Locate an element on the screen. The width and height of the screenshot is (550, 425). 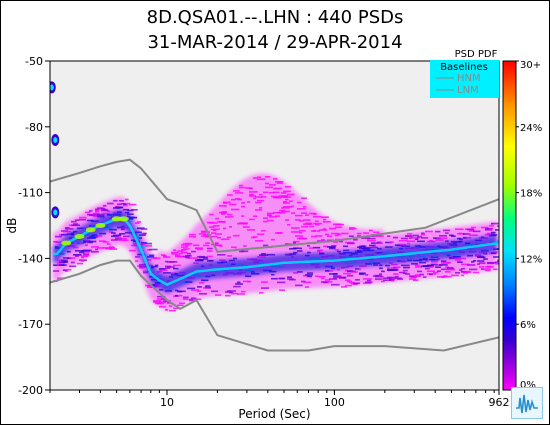
y-tick-label: -110 is located at coordinates (30, 193).